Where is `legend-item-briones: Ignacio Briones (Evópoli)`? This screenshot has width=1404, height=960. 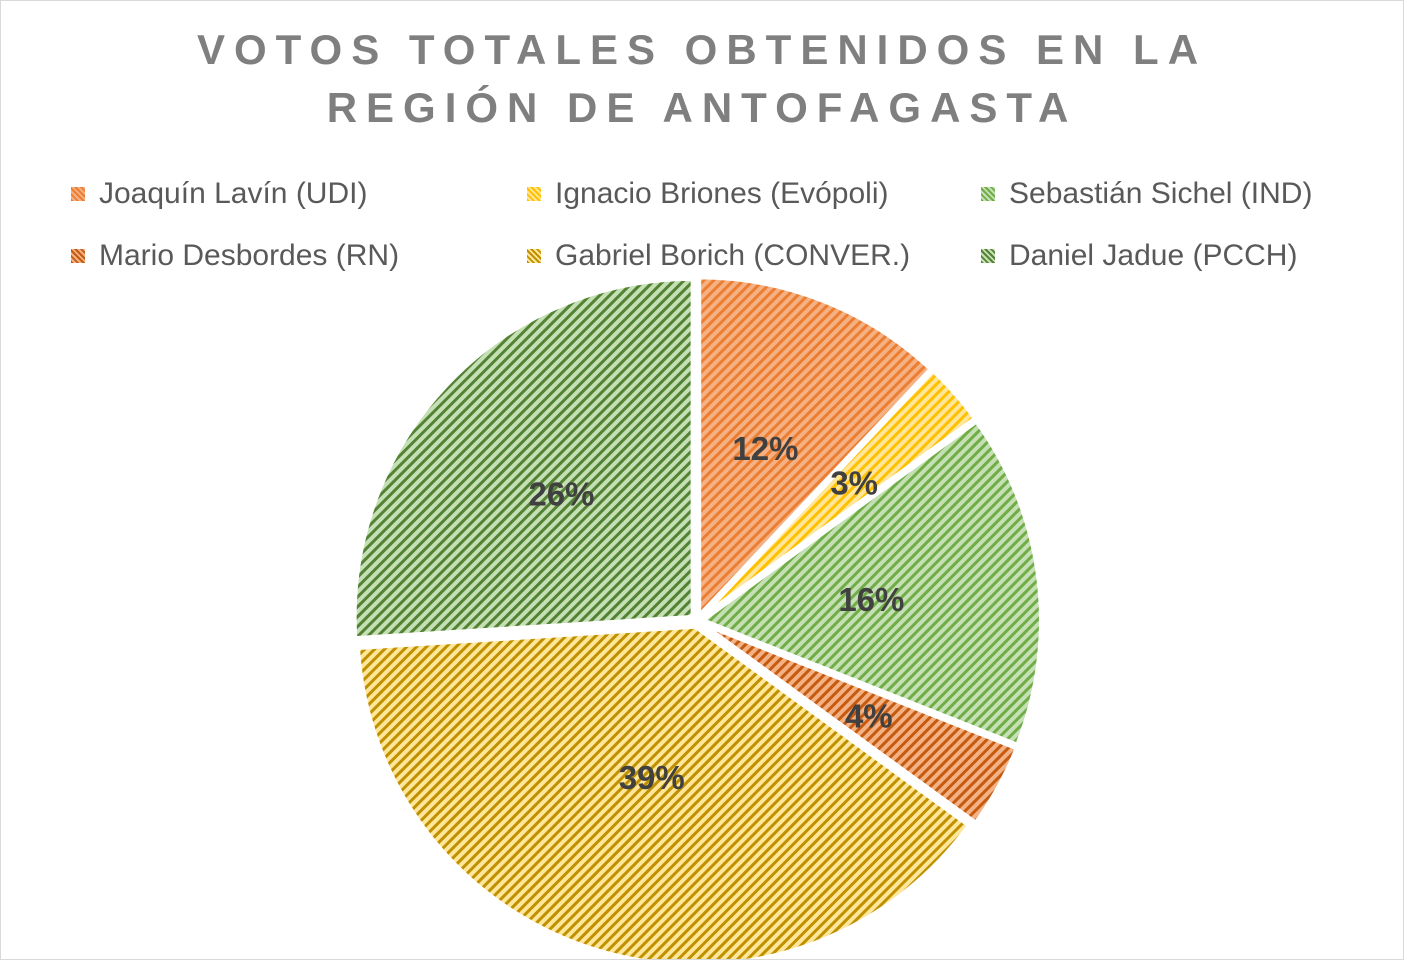 legend-item-briones: Ignacio Briones (Evópoli) is located at coordinates (708, 194).